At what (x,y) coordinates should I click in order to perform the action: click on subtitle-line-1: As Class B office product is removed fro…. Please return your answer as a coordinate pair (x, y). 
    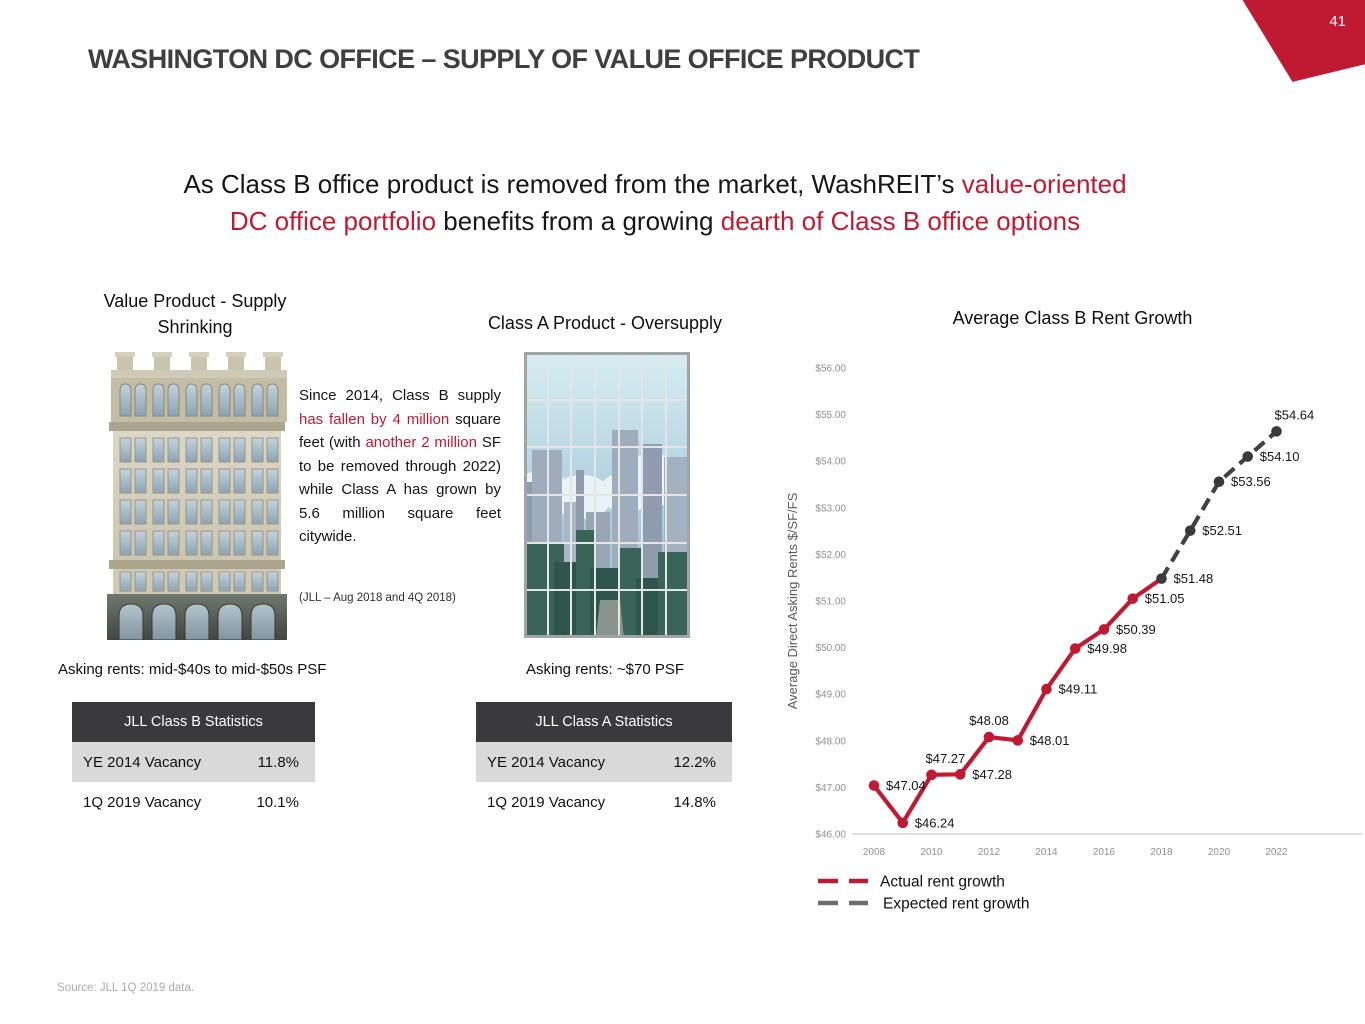
    Looking at the image, I should click on (655, 184).